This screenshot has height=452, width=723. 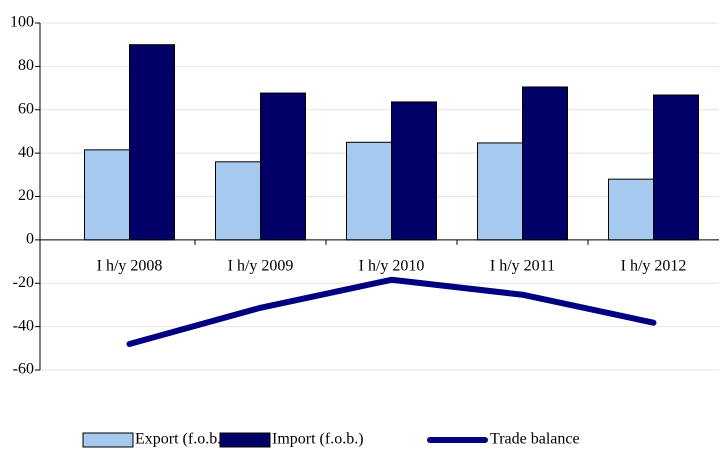 What do you see at coordinates (181, 439) in the screenshot?
I see `legend-label: Export (f.o.b.)` at bounding box center [181, 439].